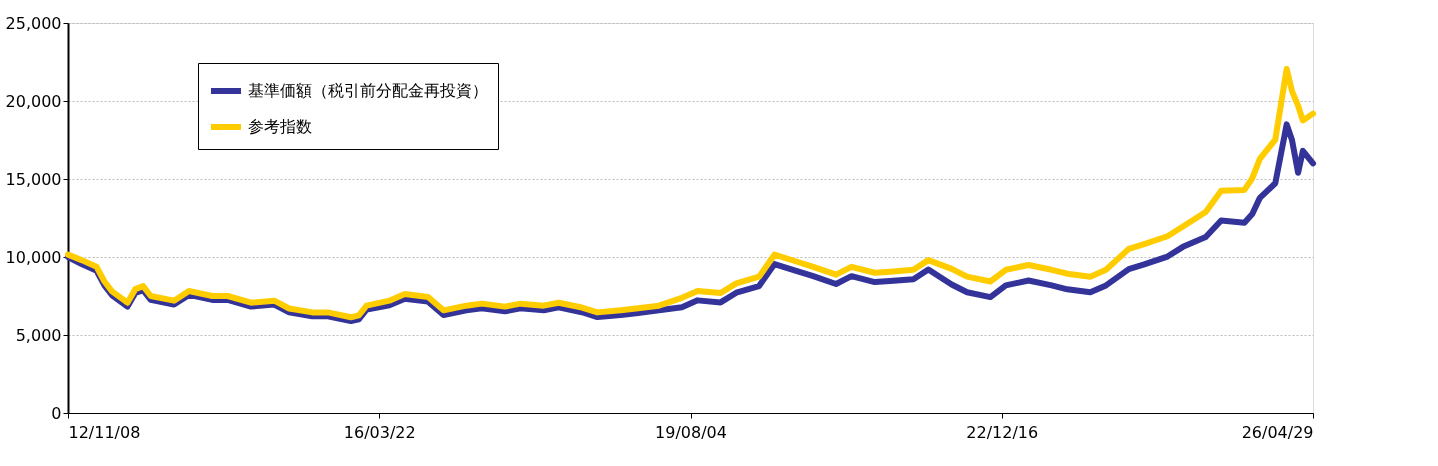 This screenshot has height=466, width=1438. What do you see at coordinates (368, 90) in the screenshot?
I see `legend-label: 基準価額（税引前分配金再投資）` at bounding box center [368, 90].